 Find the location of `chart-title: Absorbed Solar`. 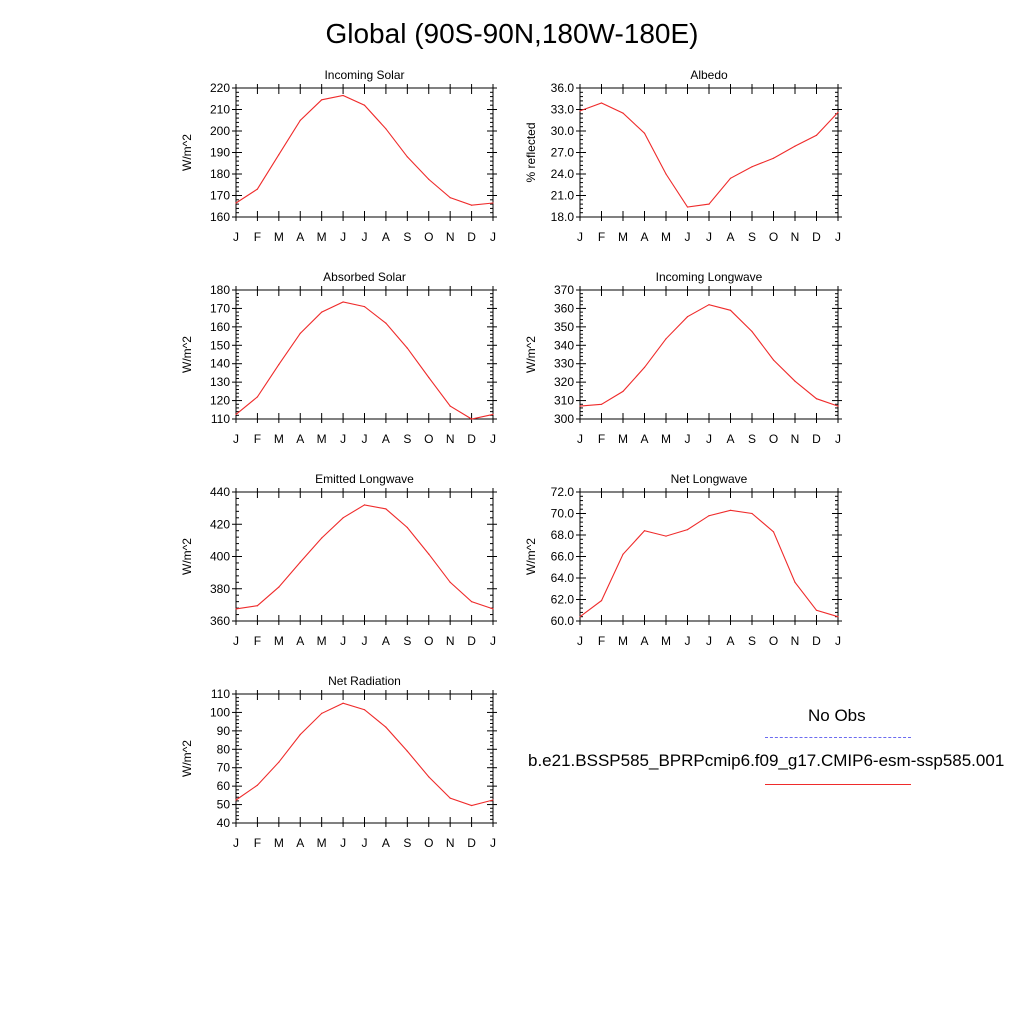

chart-title: Absorbed Solar is located at coordinates (364, 277).